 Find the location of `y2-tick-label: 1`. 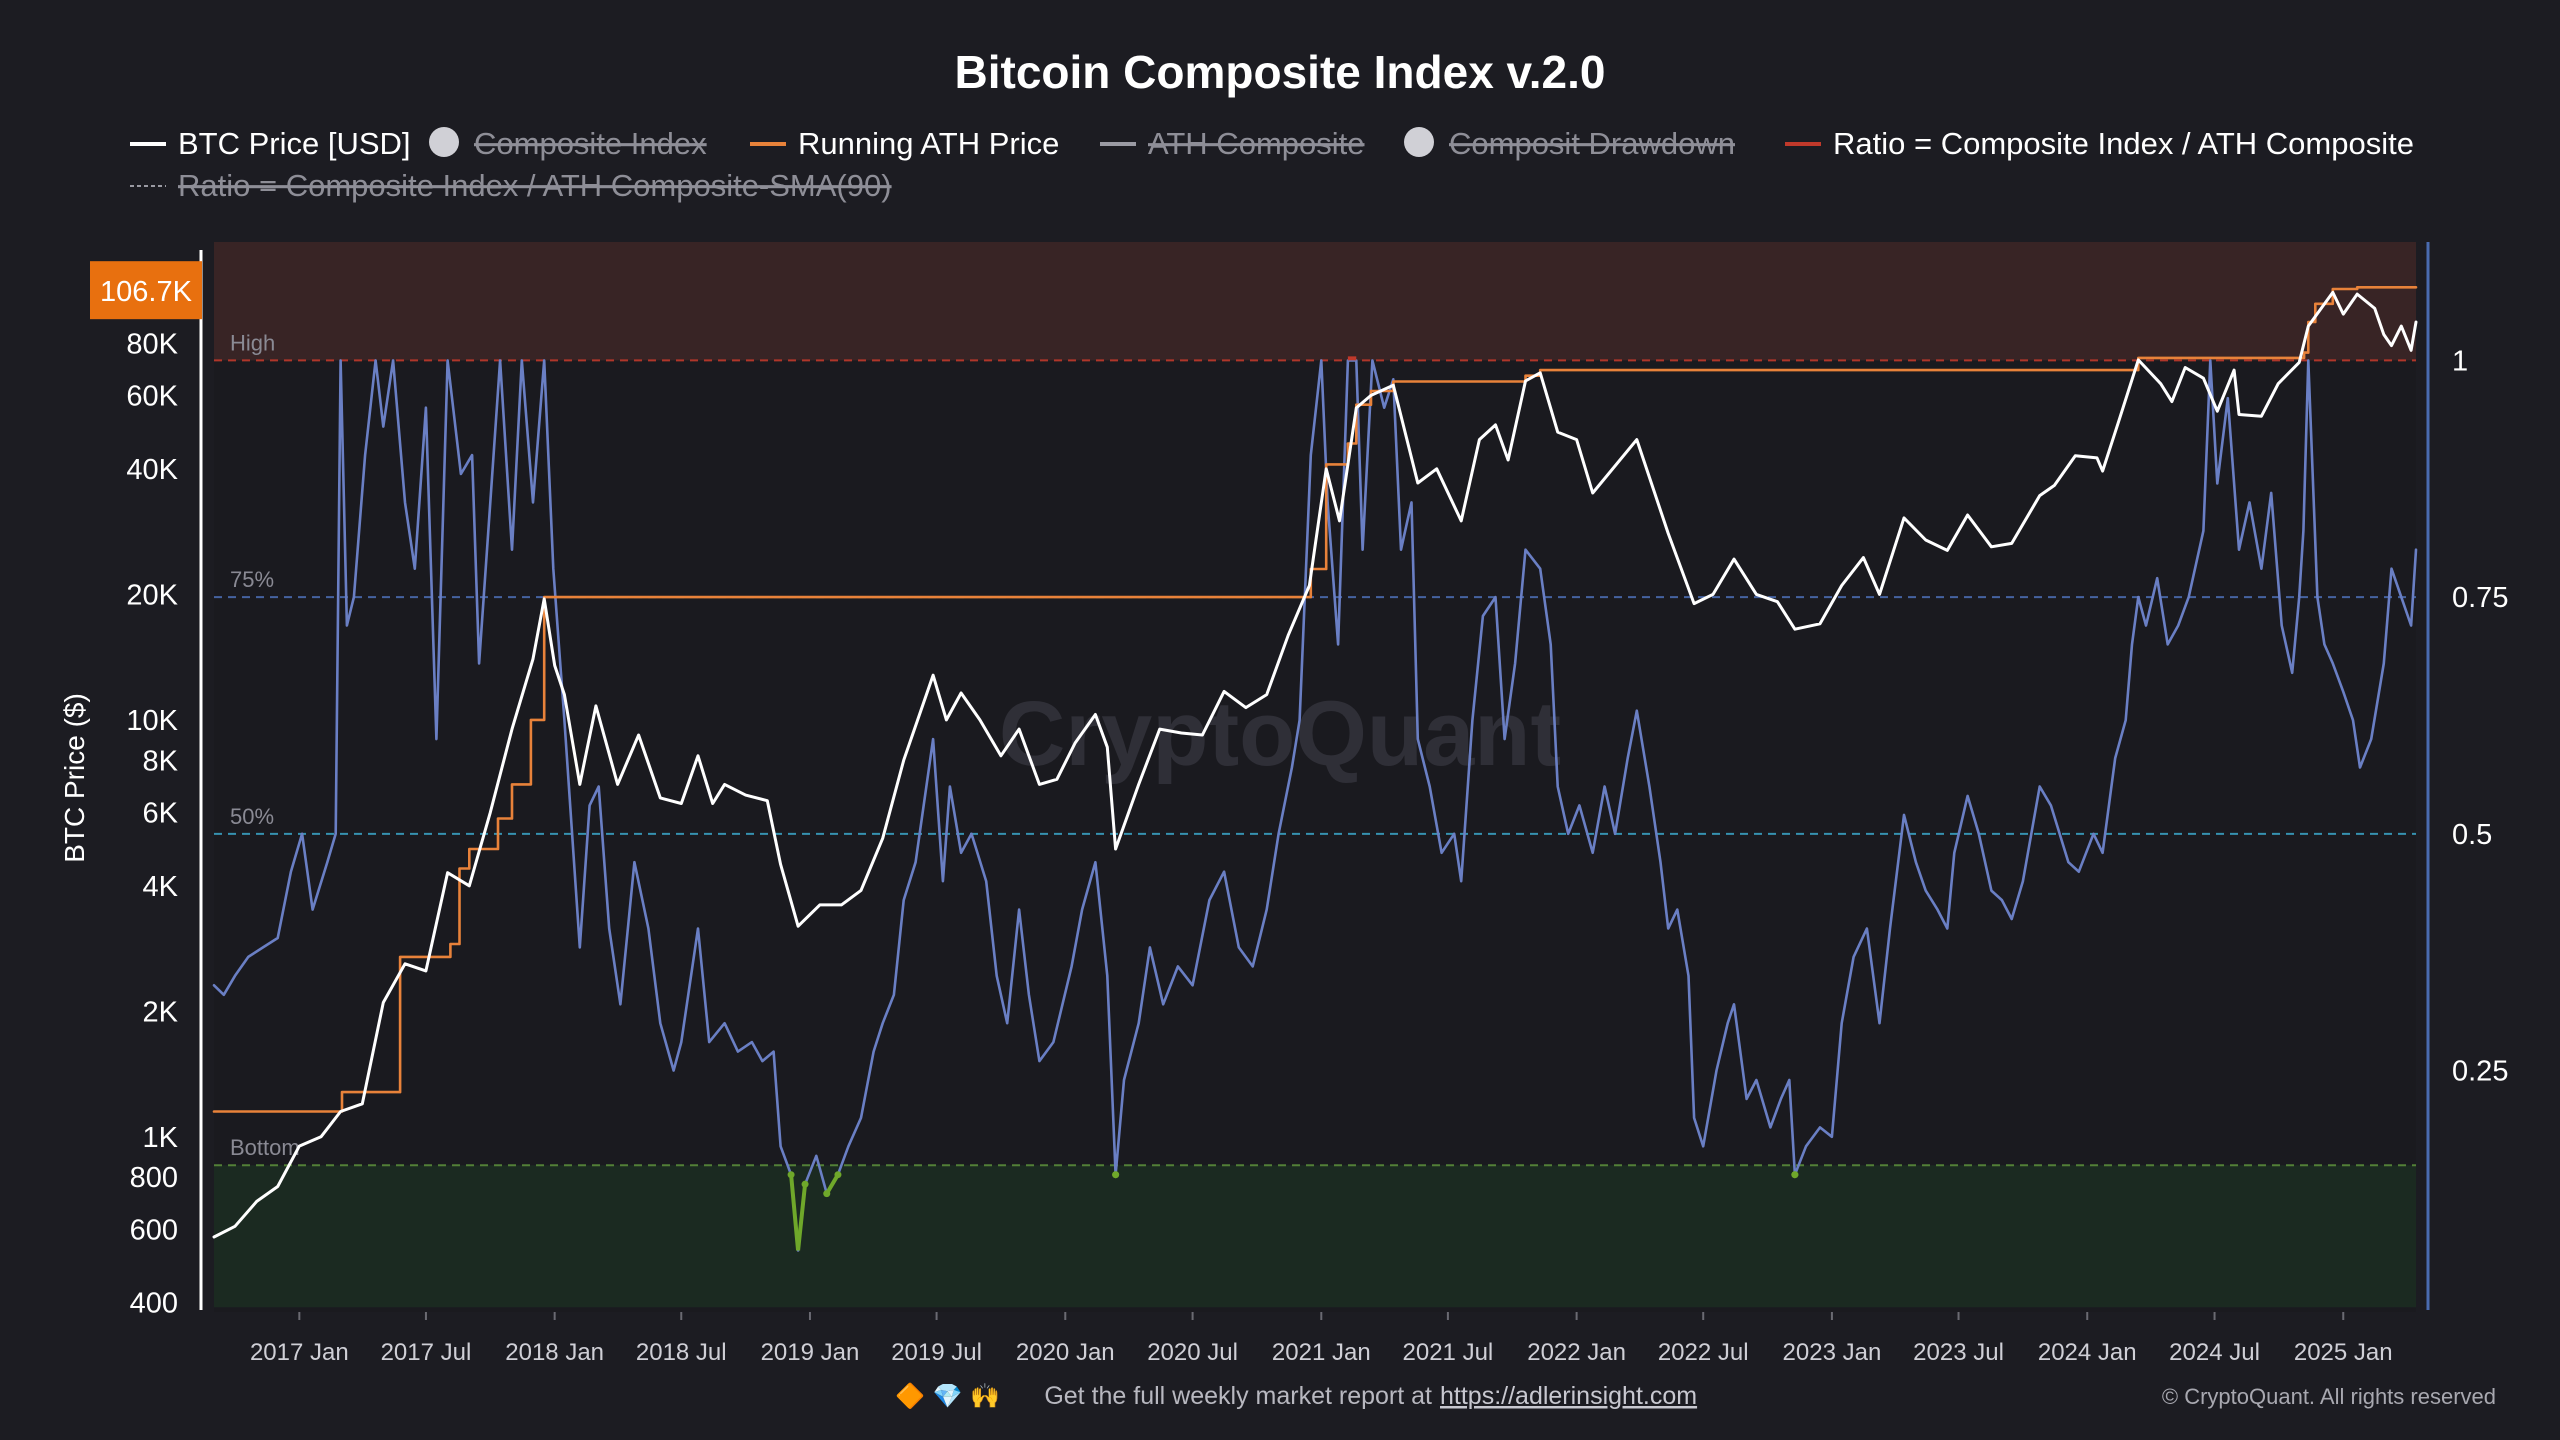

y2-tick-label: 1 is located at coordinates (2460, 361).